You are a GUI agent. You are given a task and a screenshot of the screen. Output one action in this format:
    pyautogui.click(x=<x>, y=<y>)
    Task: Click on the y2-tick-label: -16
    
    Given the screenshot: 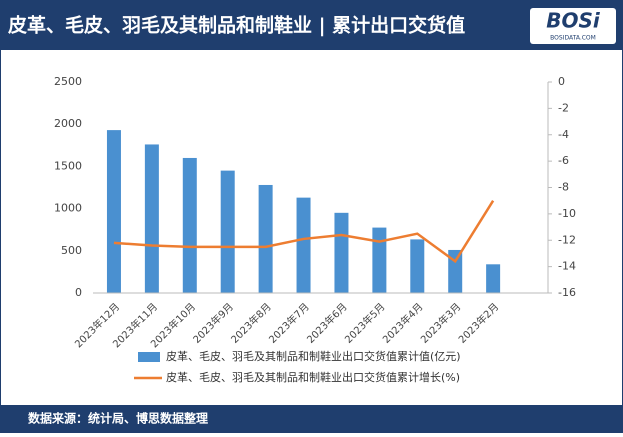 What is the action you would take?
    pyautogui.click(x=567, y=292)
    